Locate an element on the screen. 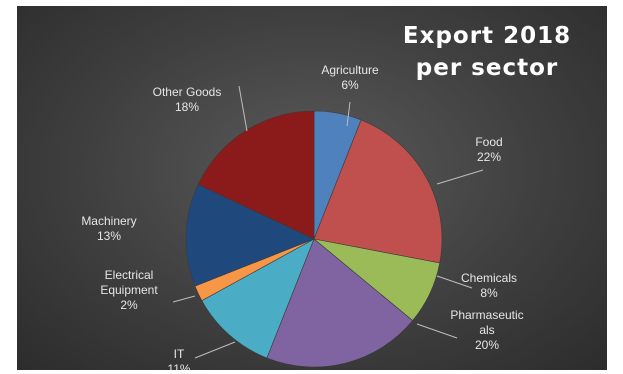 This screenshot has width=623, height=374. slice-label-2: Chemicals 8% is located at coordinates (489, 285).